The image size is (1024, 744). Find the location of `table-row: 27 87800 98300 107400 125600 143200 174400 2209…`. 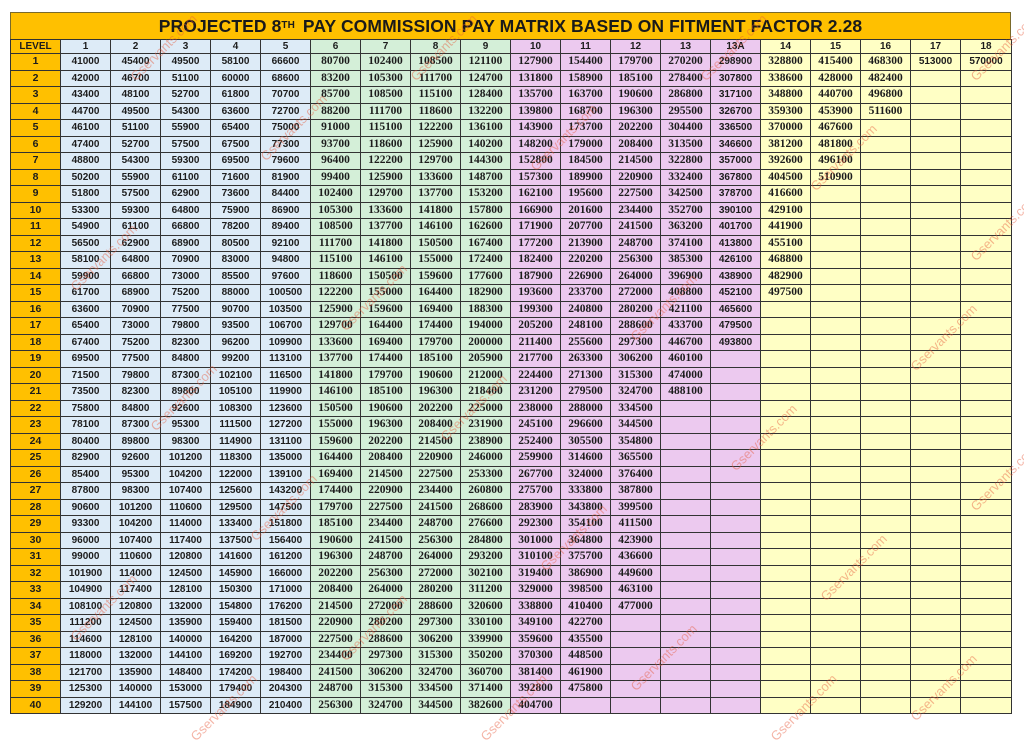

table-row: 27 87800 98300 107400 125600 143200 174400 2209… is located at coordinates (511, 491).